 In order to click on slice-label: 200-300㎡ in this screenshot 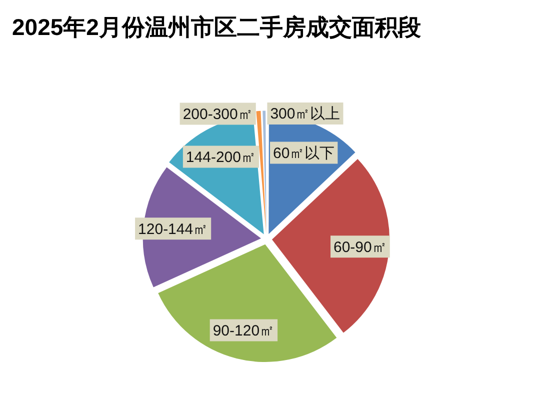, I will do `click(217, 114)`.